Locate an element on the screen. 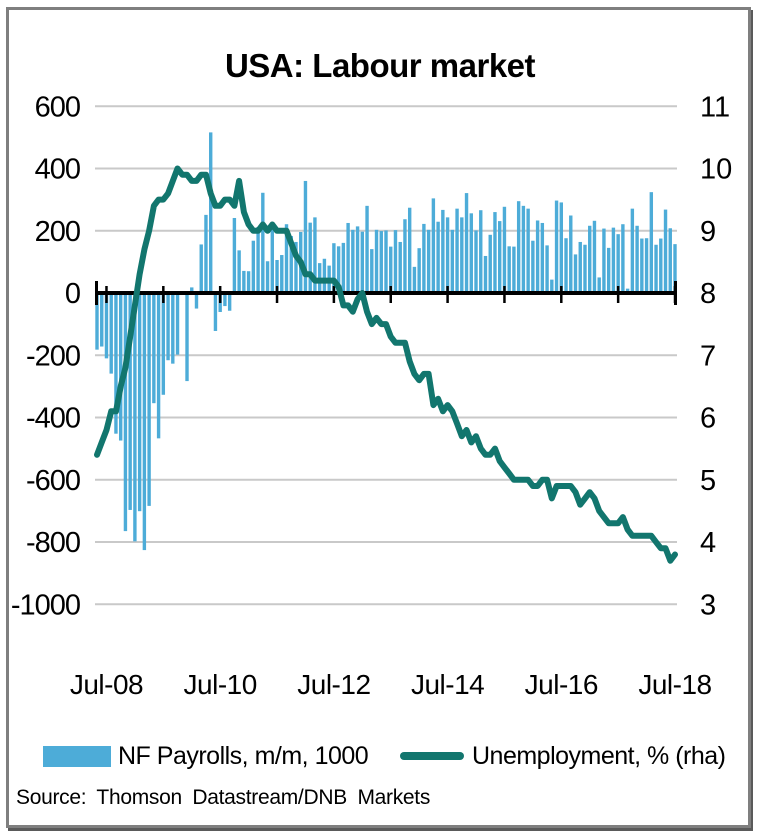 This screenshot has width=768, height=840. x-axis-label: Jul-10 is located at coordinates (220, 684).